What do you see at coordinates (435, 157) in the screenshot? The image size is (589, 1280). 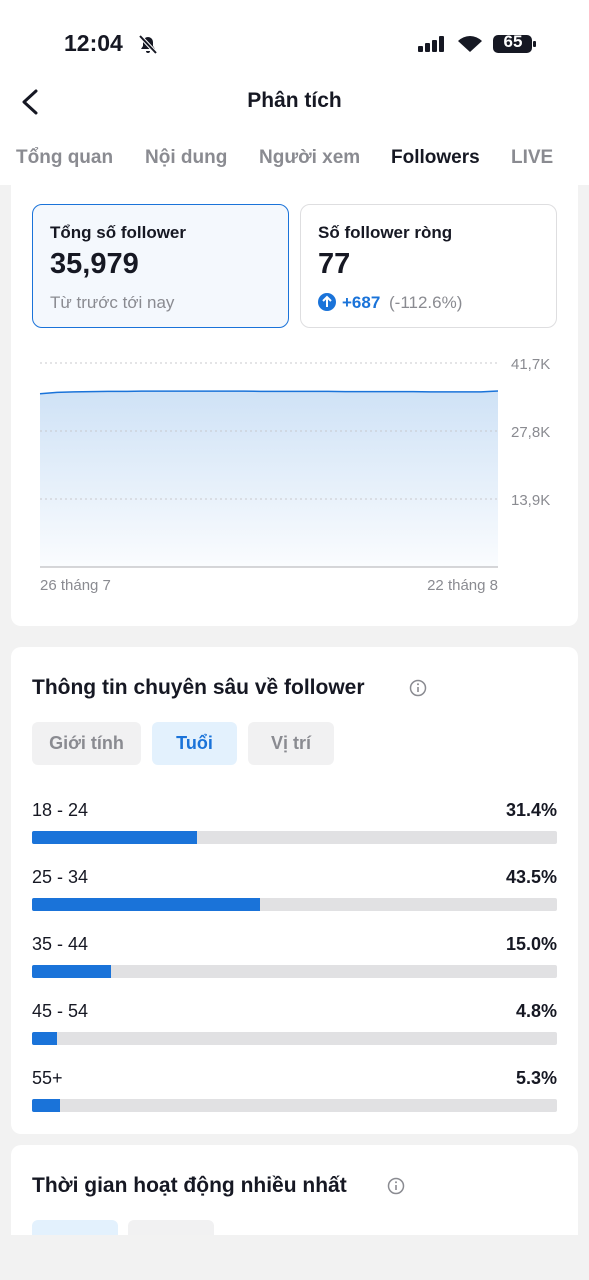 I see `tab: Followers` at bounding box center [435, 157].